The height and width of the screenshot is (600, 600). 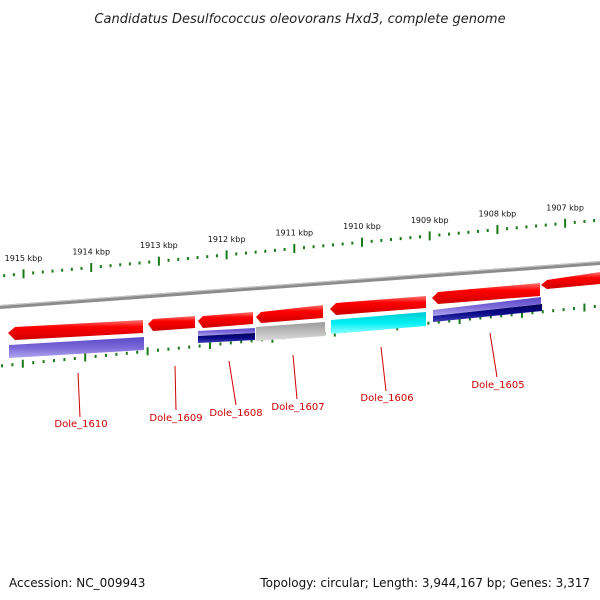 I want to click on tick-label: 1912 kbp, so click(x=227, y=239).